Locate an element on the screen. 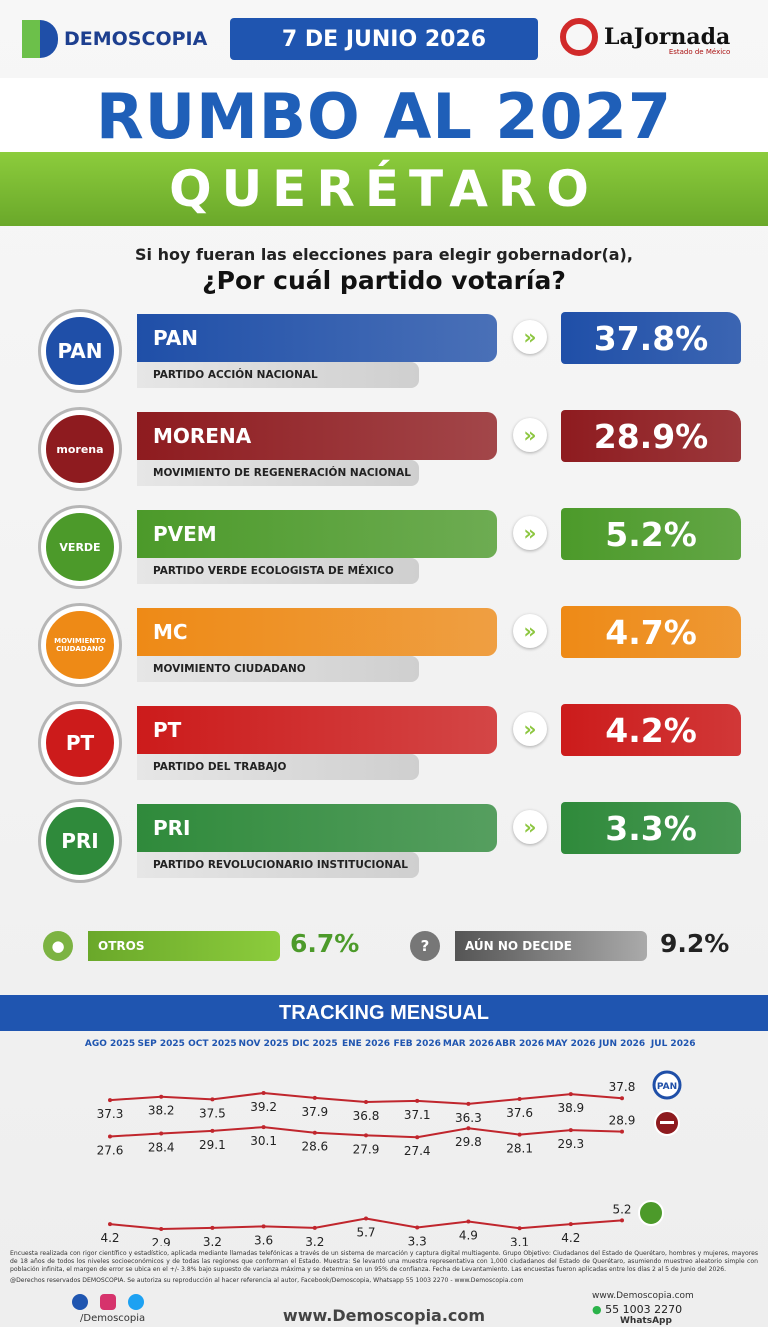 The width and height of the screenshot is (768, 1327). others-icon: ● is located at coordinates (58, 946).